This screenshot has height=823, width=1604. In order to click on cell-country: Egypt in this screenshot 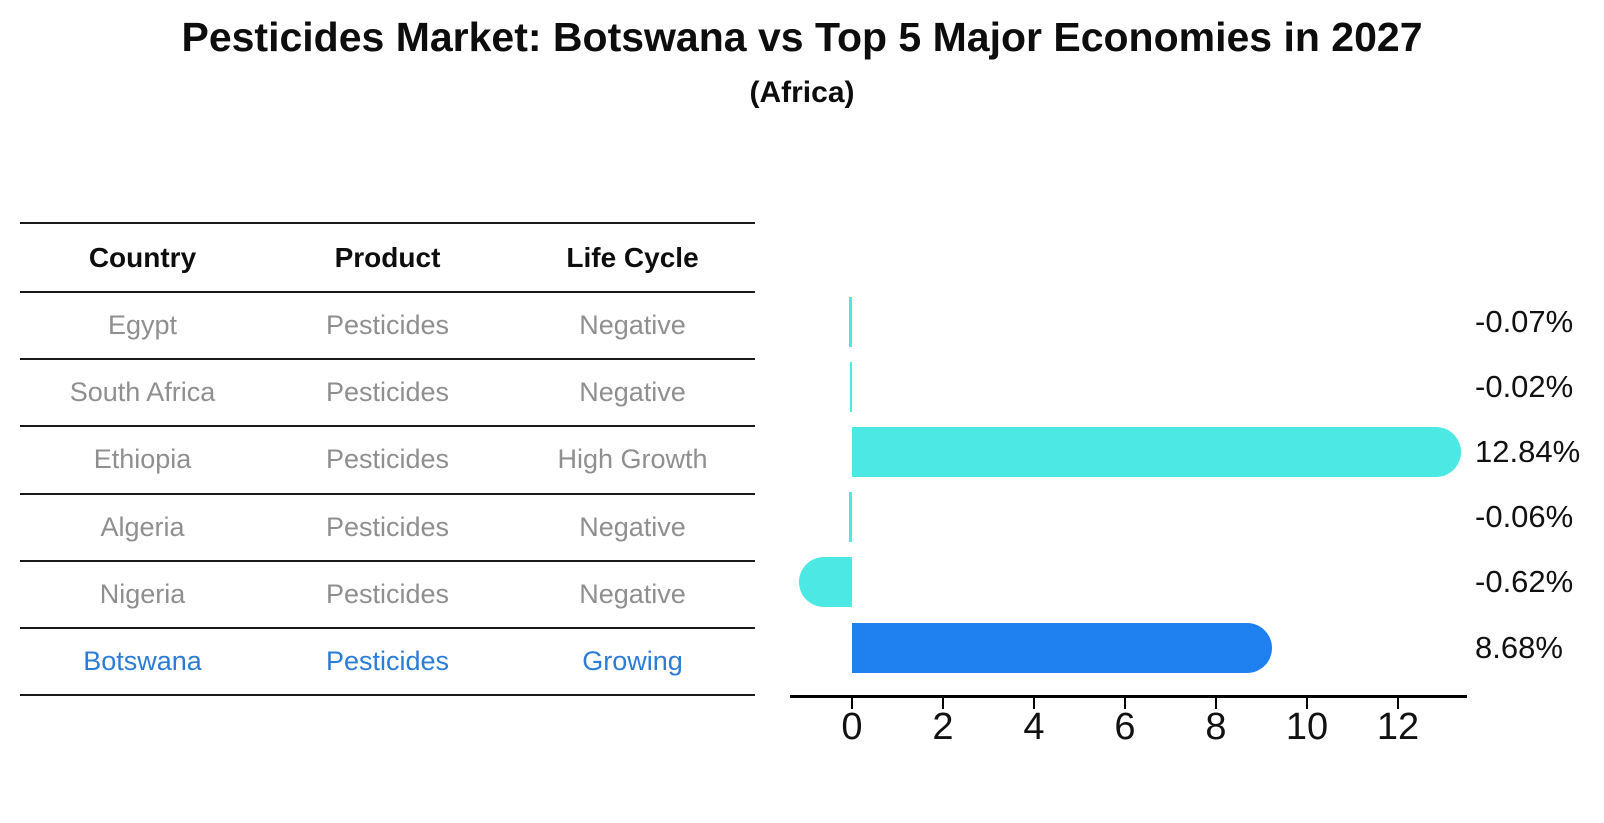, I will do `click(142, 325)`.